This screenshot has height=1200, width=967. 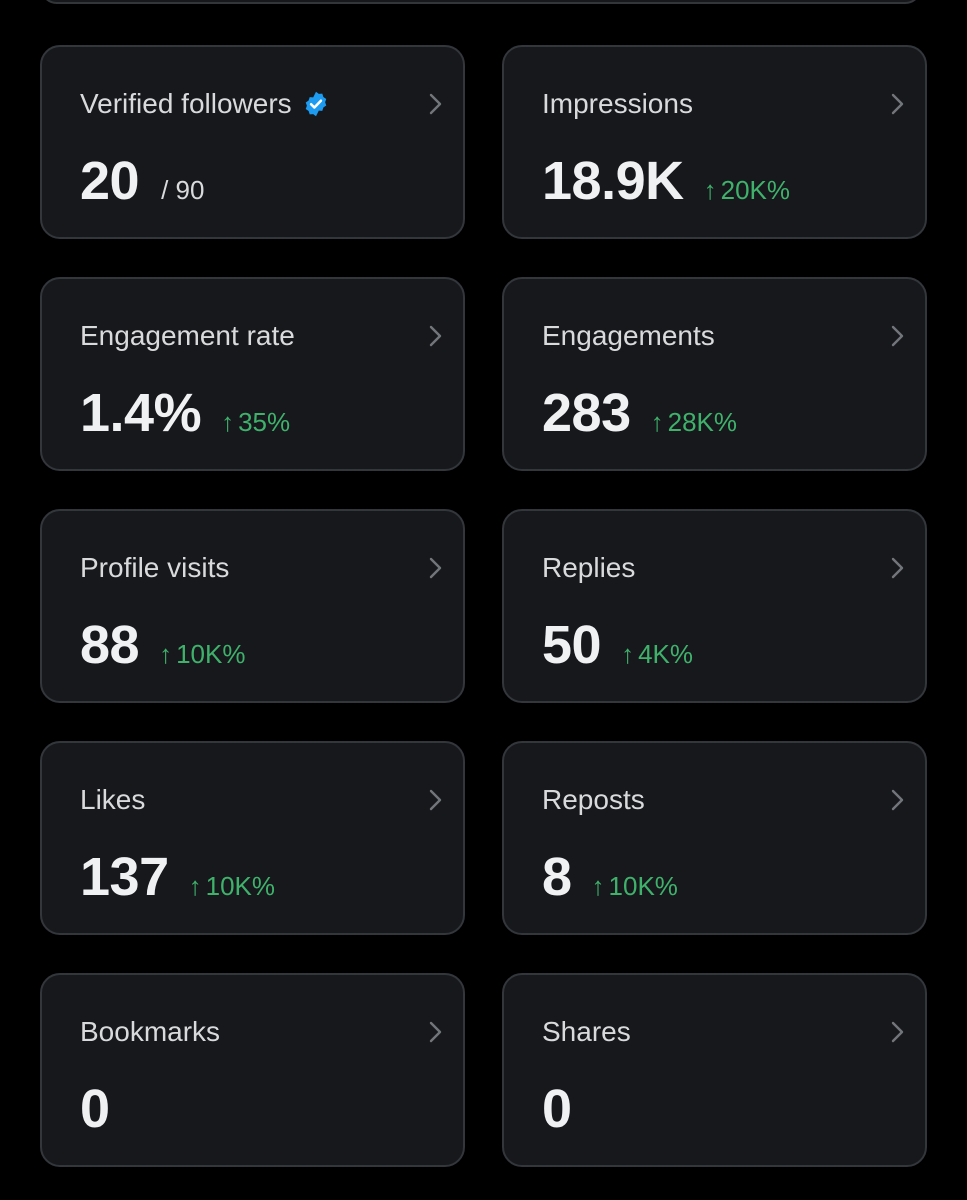 What do you see at coordinates (142, 181) in the screenshot?
I see `metric-value-row: 20 / 90` at bounding box center [142, 181].